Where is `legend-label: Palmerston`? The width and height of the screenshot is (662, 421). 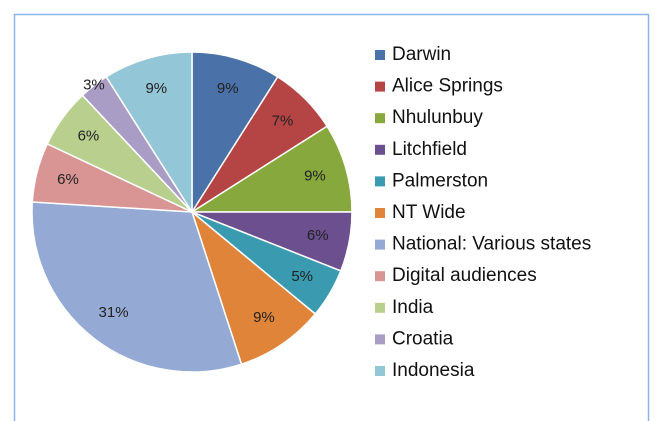
legend-label: Palmerston is located at coordinates (440, 180).